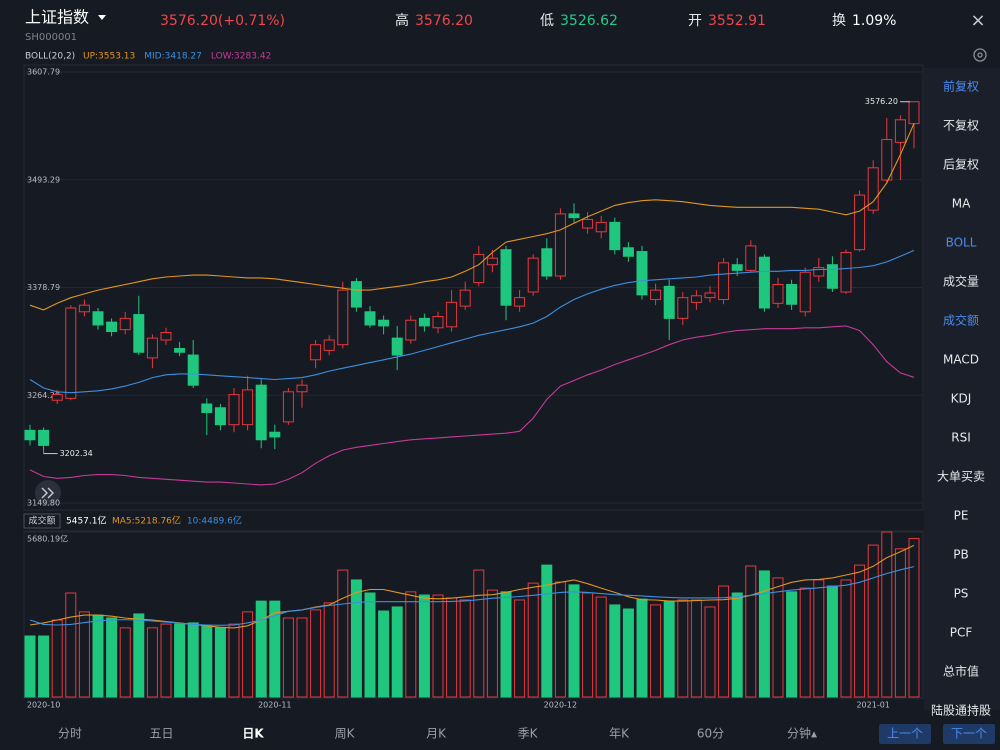 The image size is (1000, 750). What do you see at coordinates (961, 477) in the screenshot?
I see `side-menu-item: 大单买卖` at bounding box center [961, 477].